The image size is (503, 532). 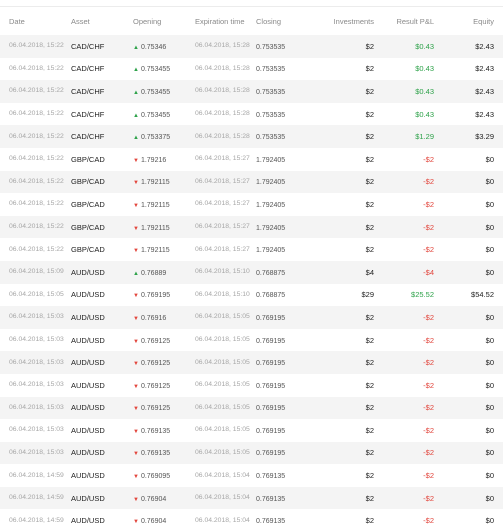 What do you see at coordinates (269, 21) in the screenshot?
I see `header-closing: Closing` at bounding box center [269, 21].